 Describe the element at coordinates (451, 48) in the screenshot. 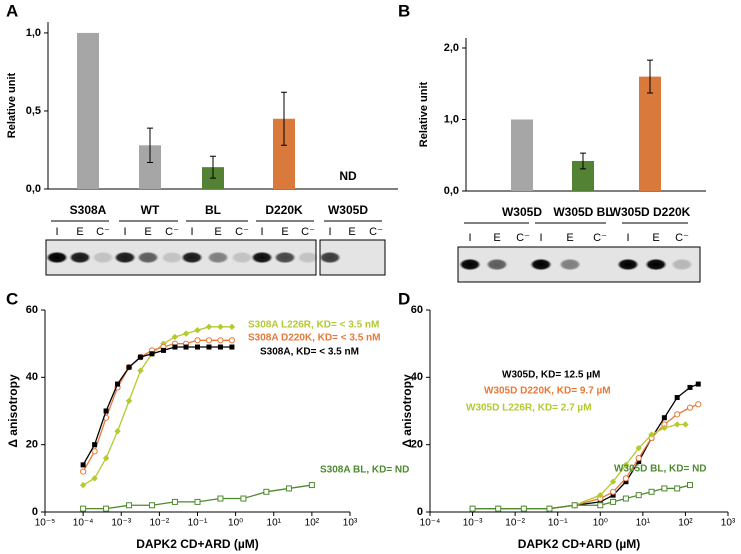

I see `y-tick-label: 2,0` at that location.